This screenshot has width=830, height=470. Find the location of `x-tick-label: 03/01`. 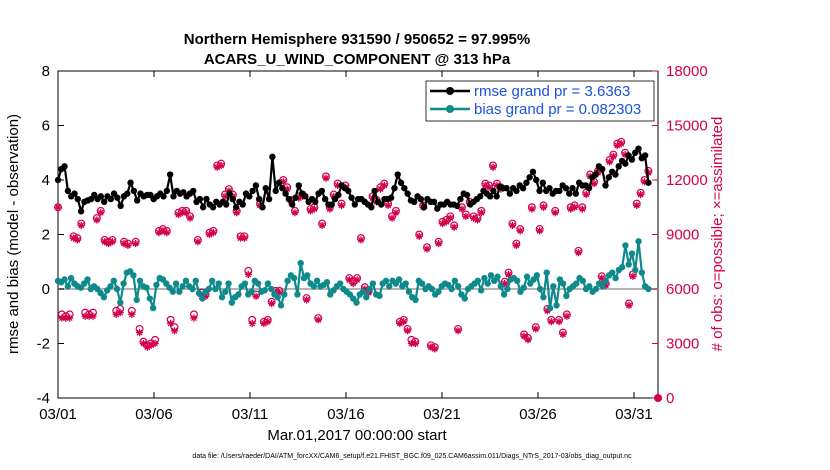

x-tick-label: 03/01 is located at coordinates (58, 414).